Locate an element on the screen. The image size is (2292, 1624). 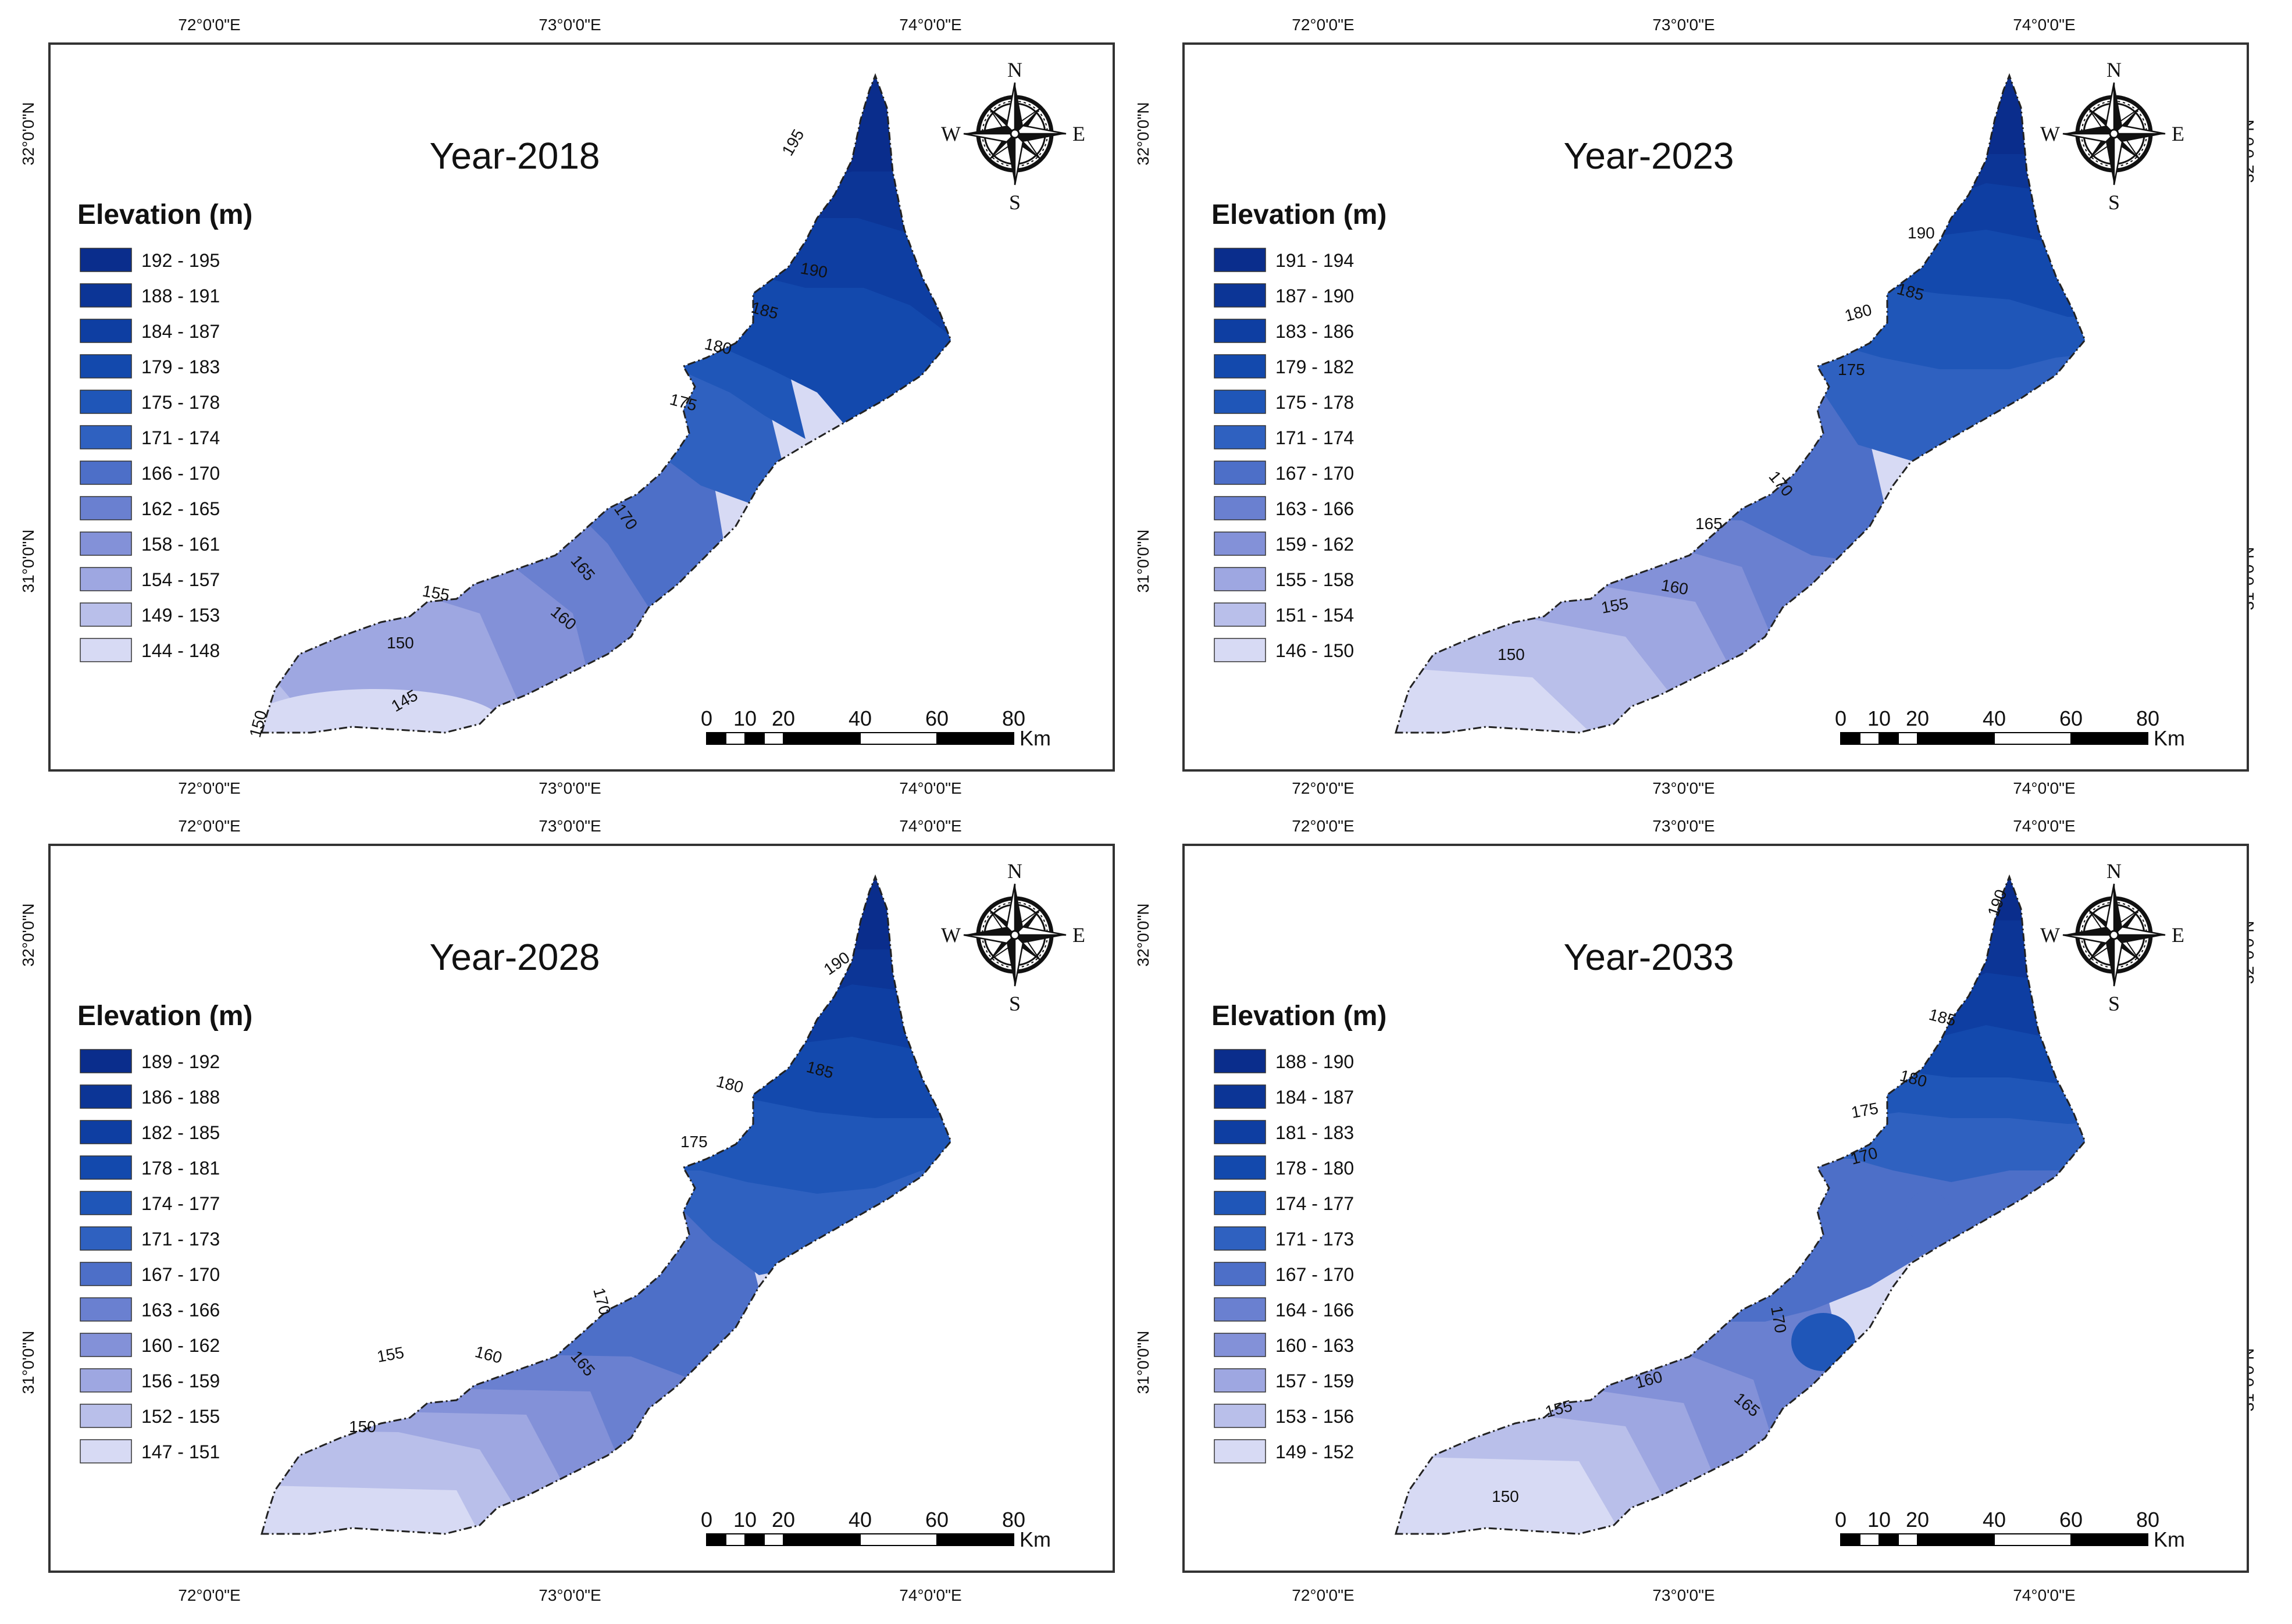
legend-label: 144 - 148 is located at coordinates (180, 650).